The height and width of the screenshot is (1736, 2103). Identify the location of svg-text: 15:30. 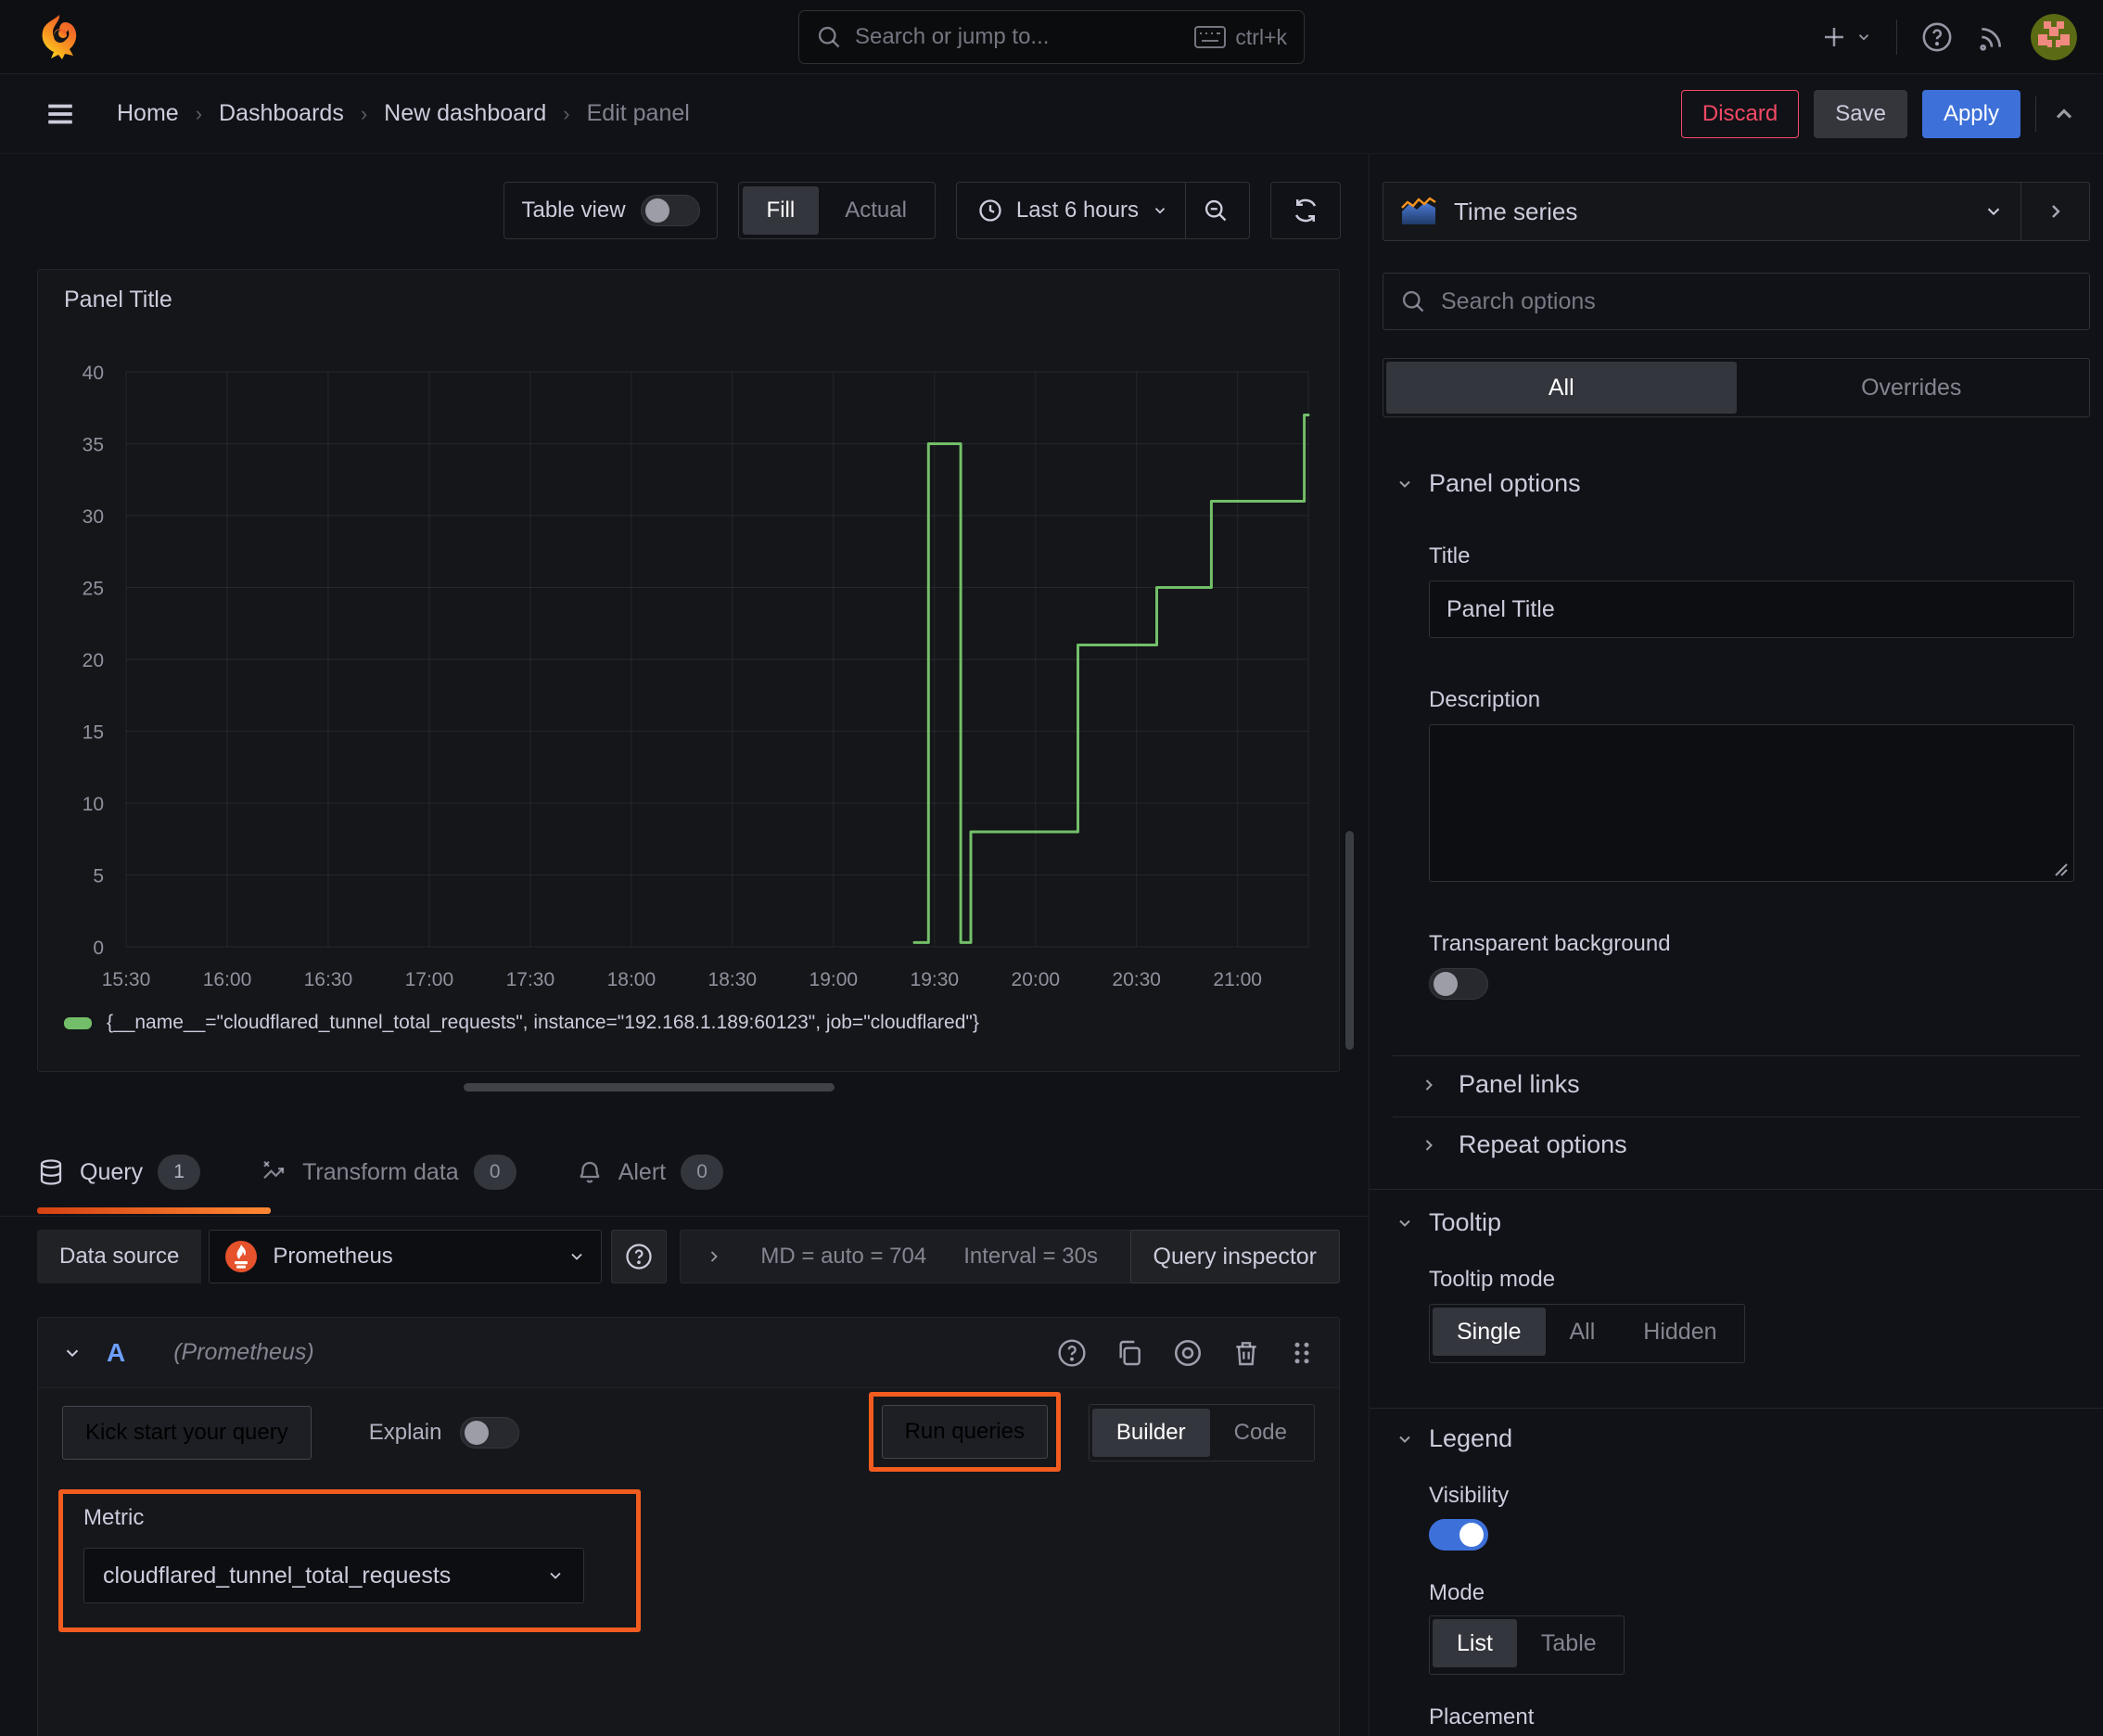
(126, 980).